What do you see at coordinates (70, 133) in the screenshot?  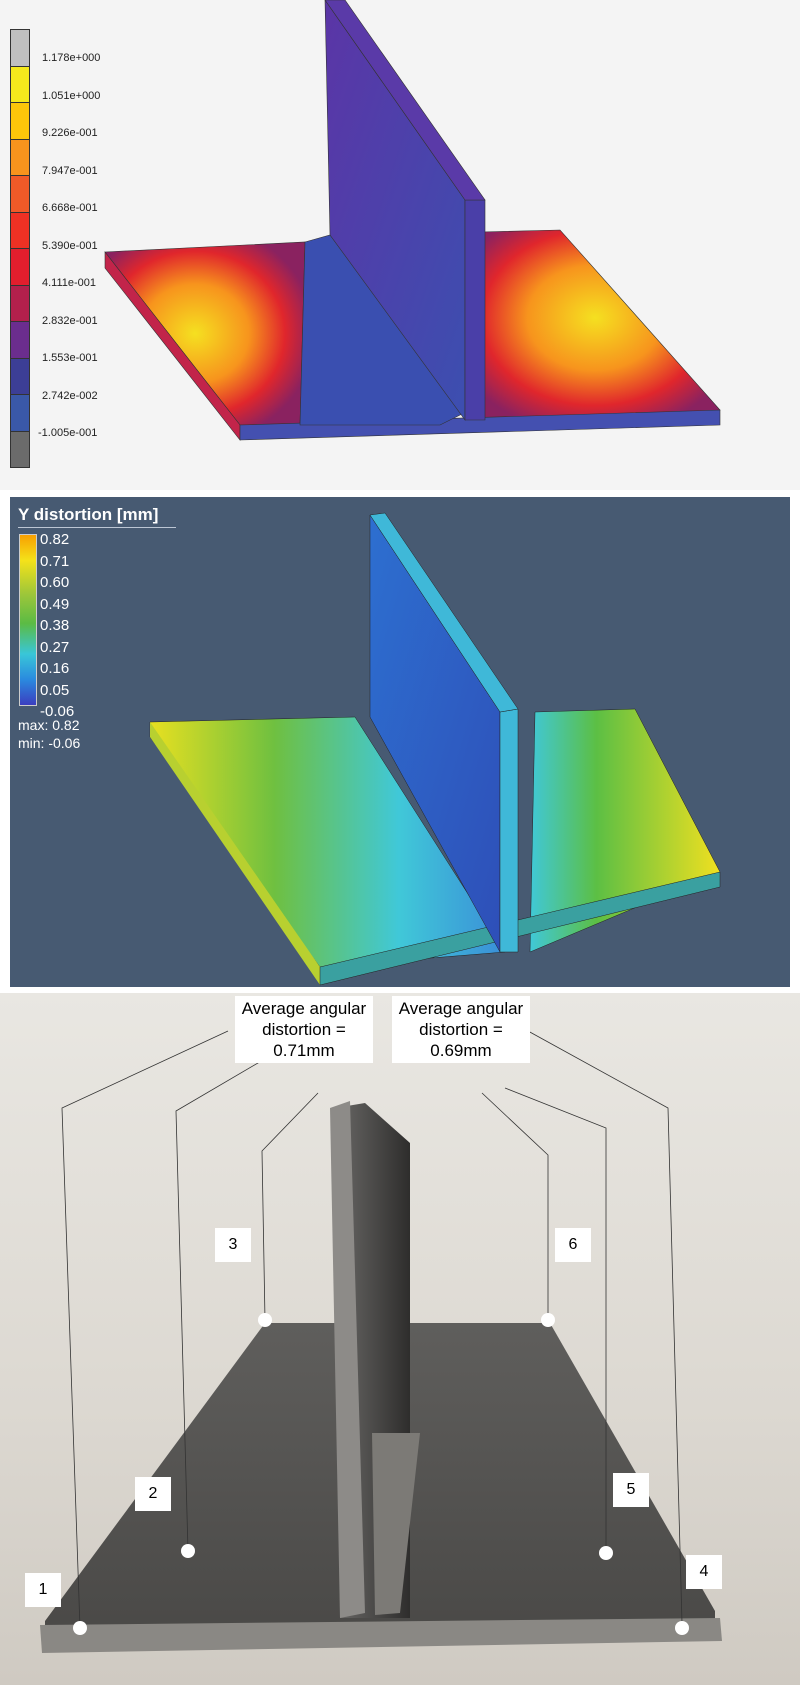 I see `legend-label: 9.226e-001` at bounding box center [70, 133].